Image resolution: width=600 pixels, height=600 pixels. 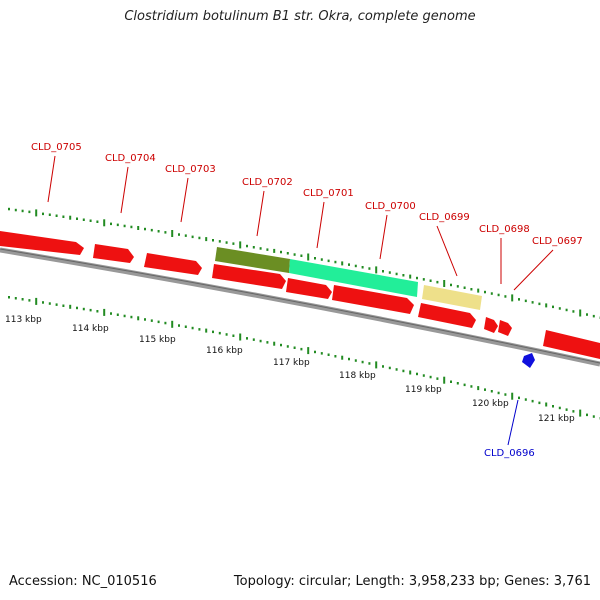 I want to click on scale-tick-label: 120 kbp, so click(x=490, y=404).